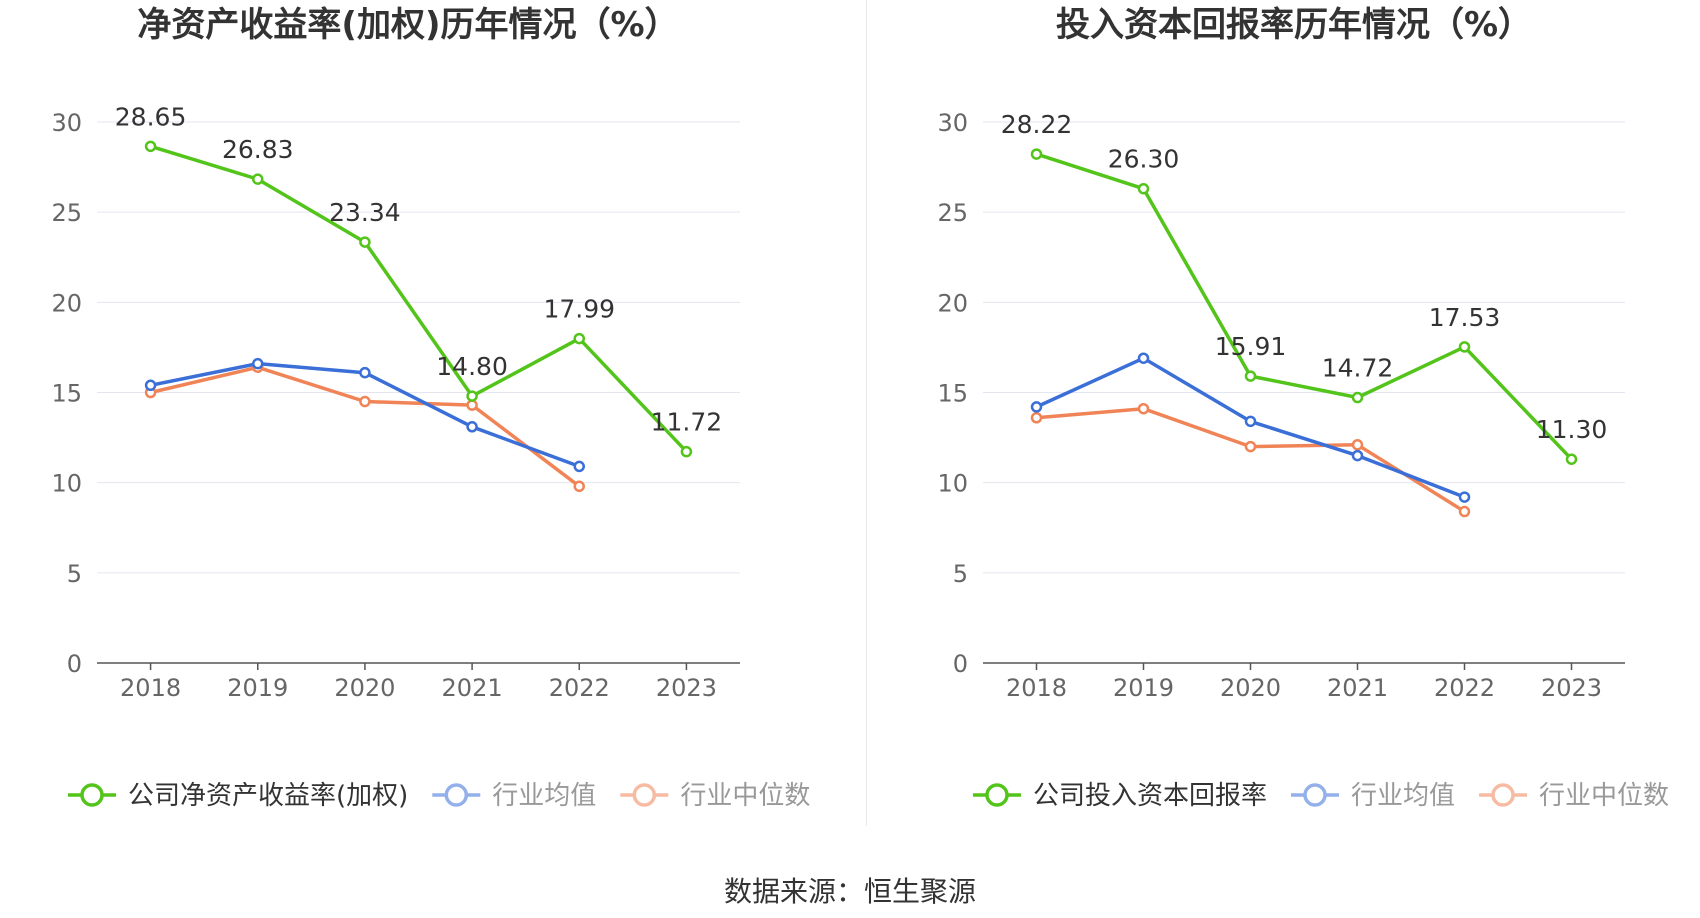 The image size is (1700, 918). What do you see at coordinates (1572, 429) in the screenshot?
I see `chart2-data-label: 11.30` at bounding box center [1572, 429].